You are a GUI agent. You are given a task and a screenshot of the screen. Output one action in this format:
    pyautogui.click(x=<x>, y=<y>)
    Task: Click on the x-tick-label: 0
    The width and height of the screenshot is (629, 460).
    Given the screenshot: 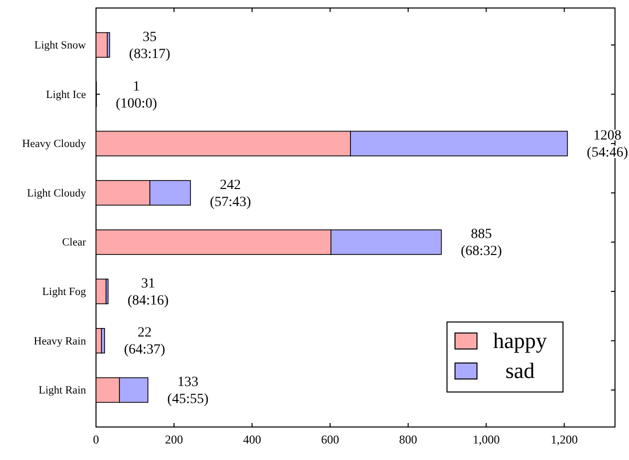 What is the action you would take?
    pyautogui.click(x=96, y=439)
    